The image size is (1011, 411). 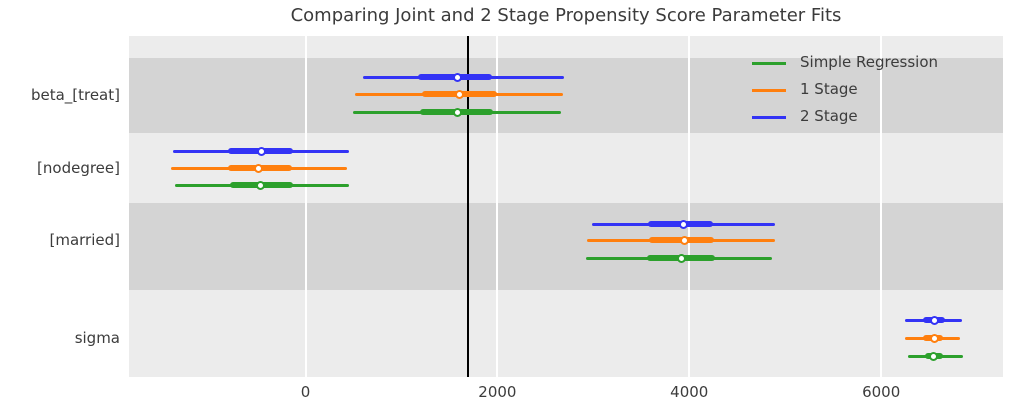 What do you see at coordinates (97, 338) in the screenshot?
I see `y-axis-label: sigma` at bounding box center [97, 338].